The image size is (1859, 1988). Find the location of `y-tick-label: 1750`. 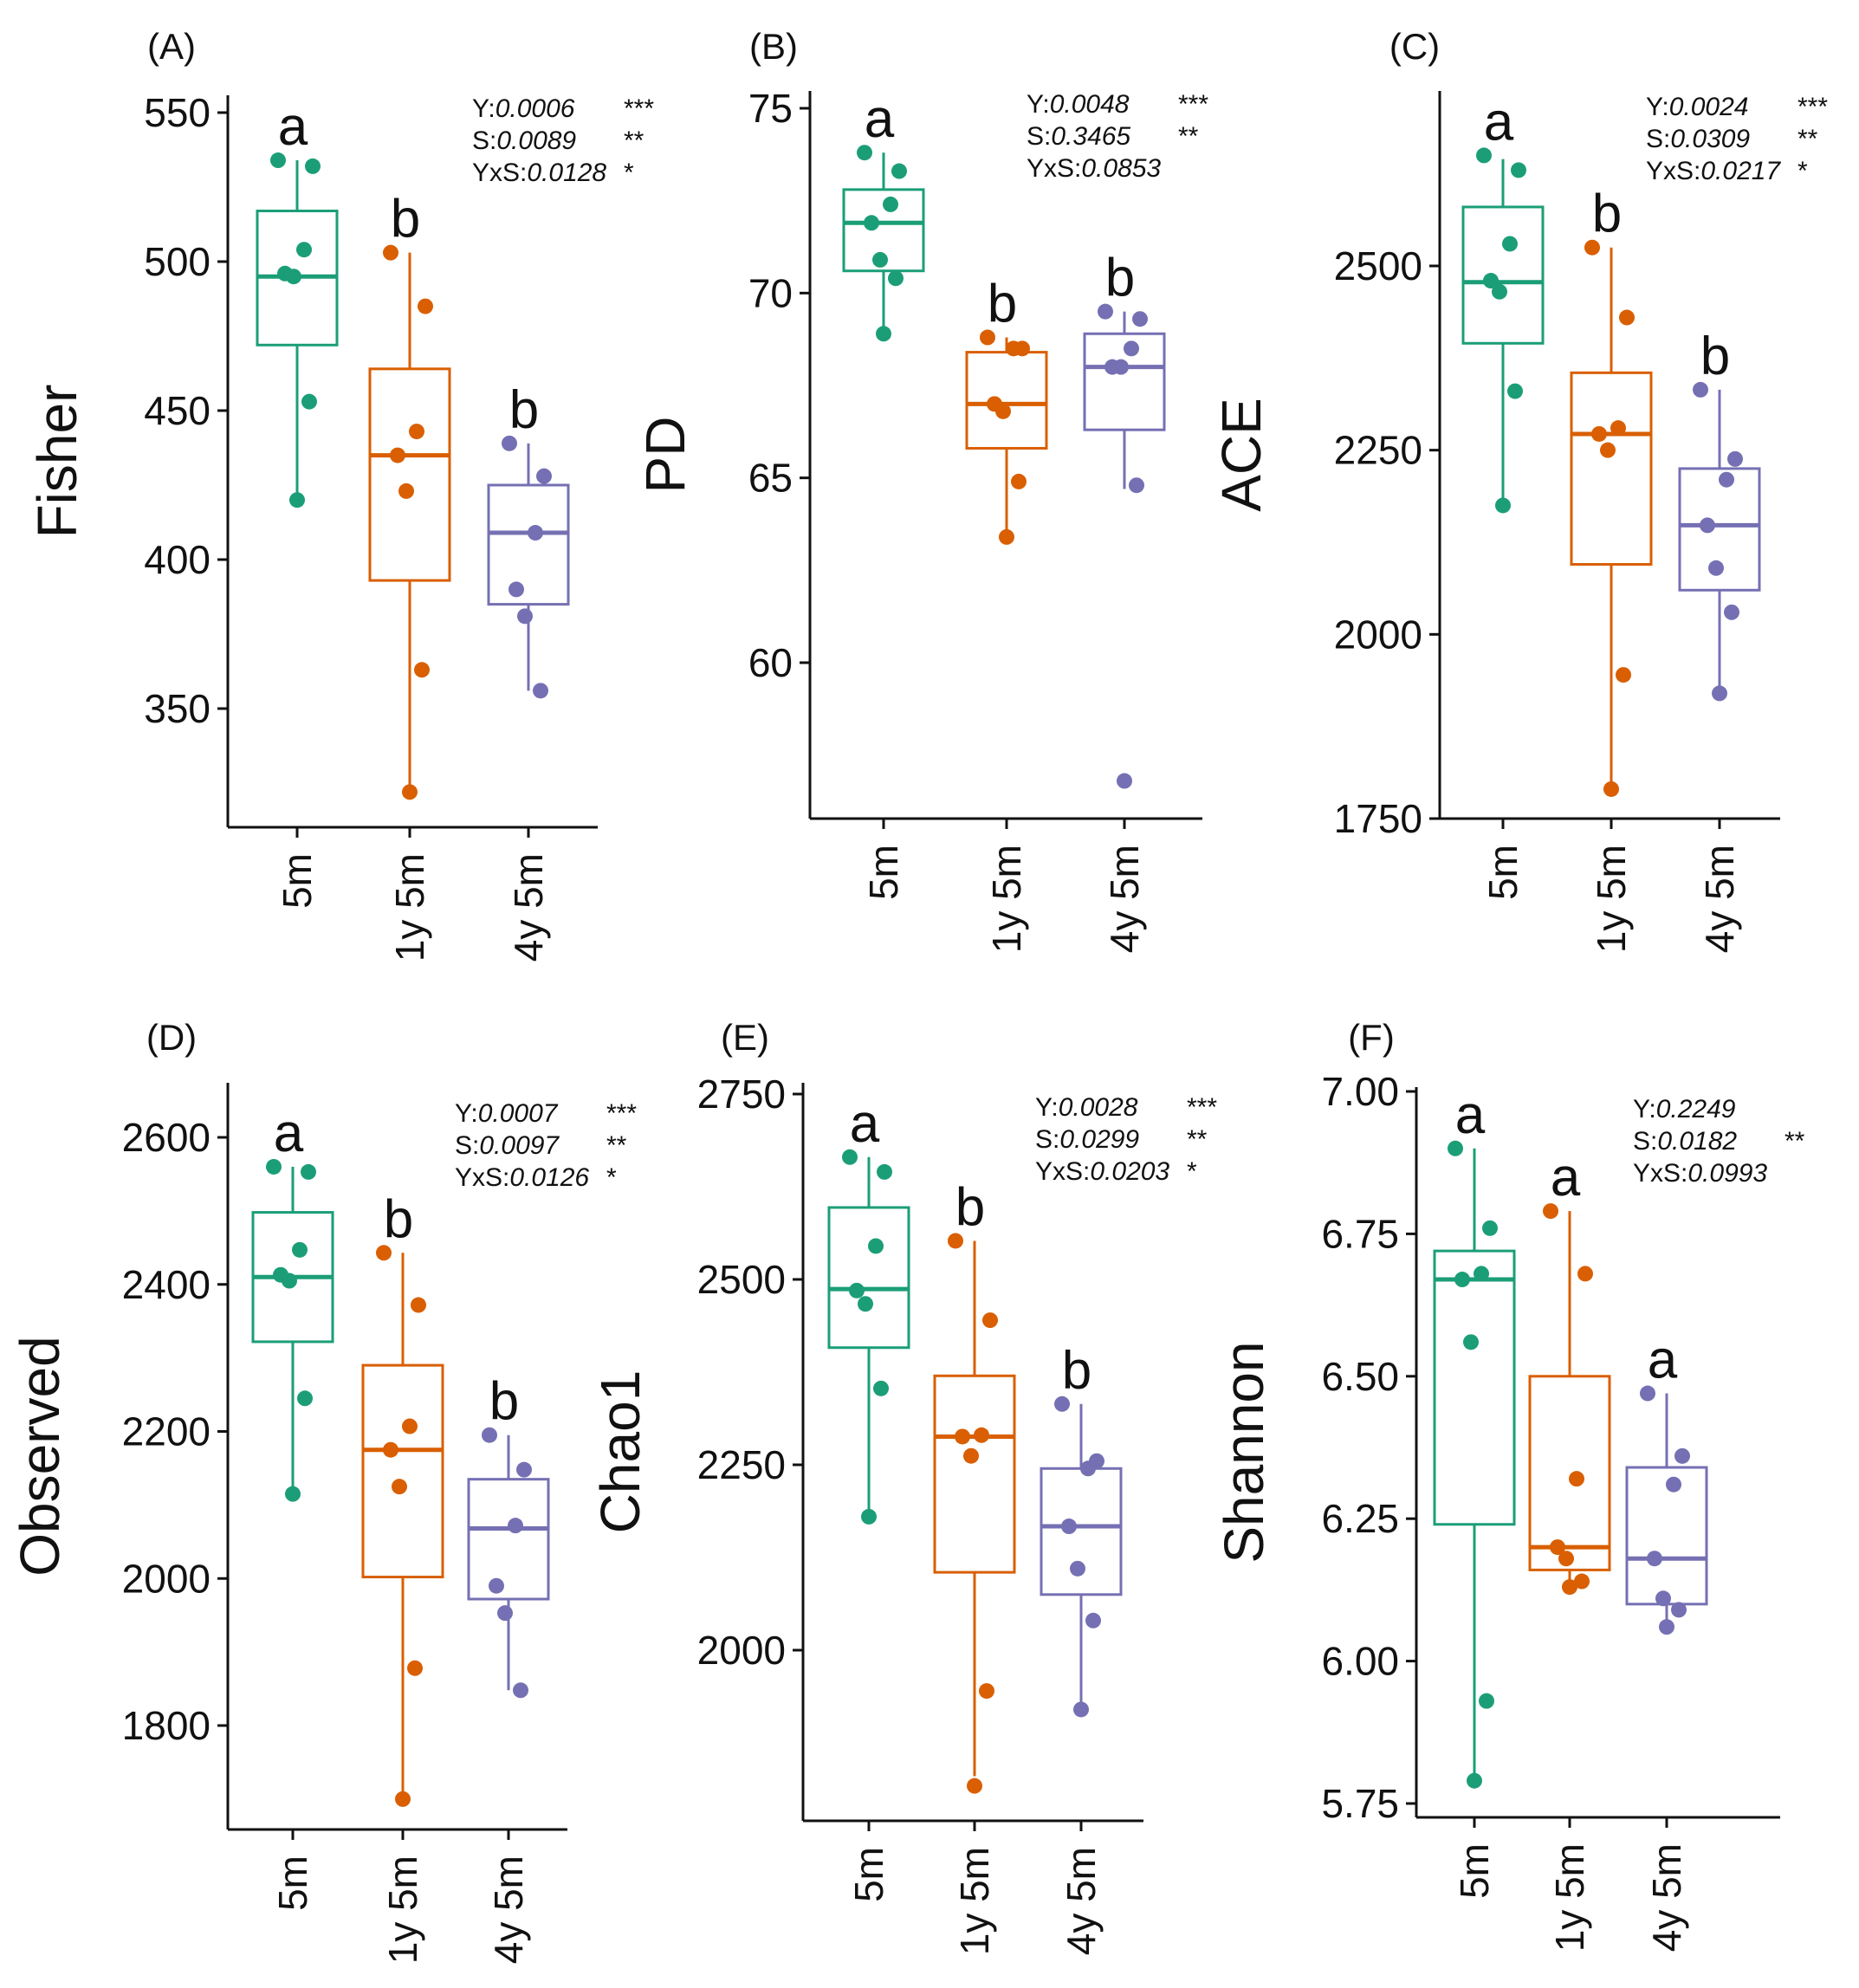

y-tick-label: 1750 is located at coordinates (1378, 818).